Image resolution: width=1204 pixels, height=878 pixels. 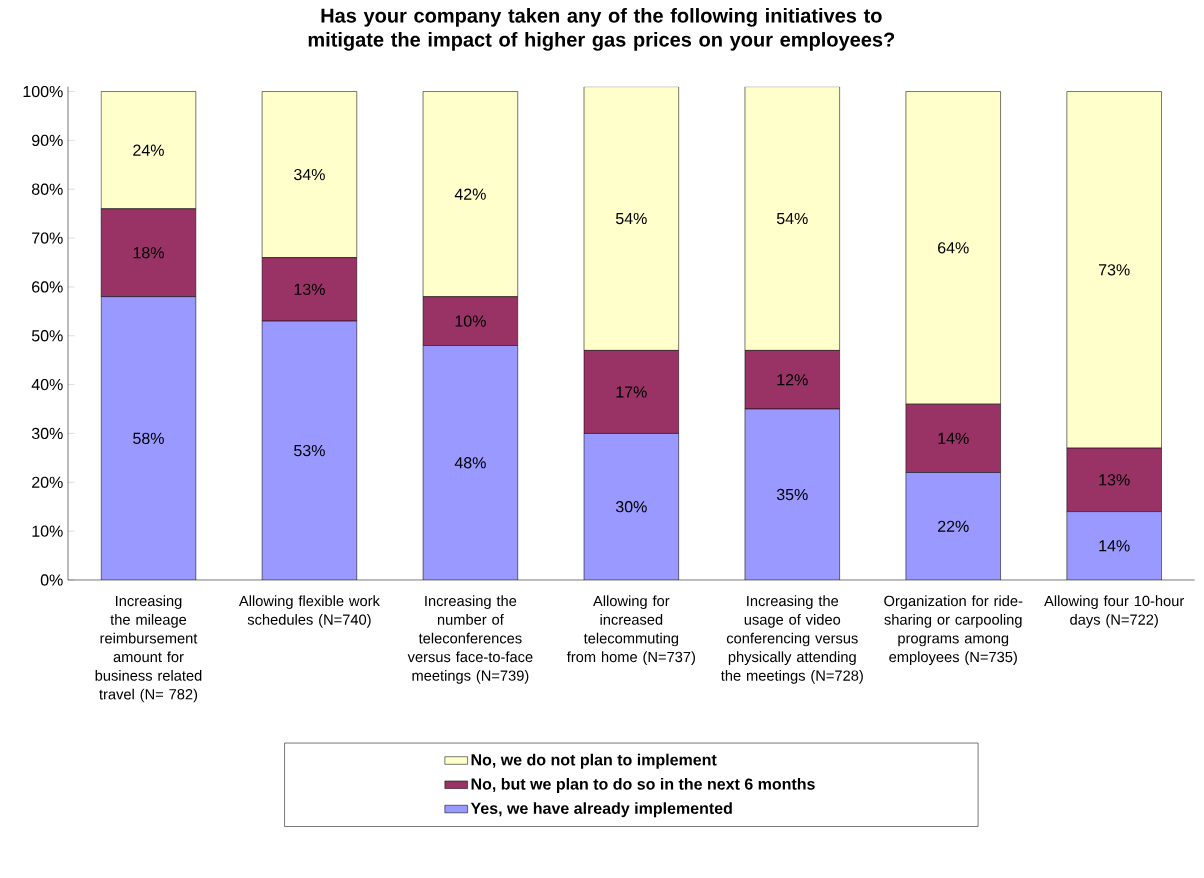 What do you see at coordinates (643, 785) in the screenshot?
I see `legend-label: No, but we plan to do so in the next 6 months` at bounding box center [643, 785].